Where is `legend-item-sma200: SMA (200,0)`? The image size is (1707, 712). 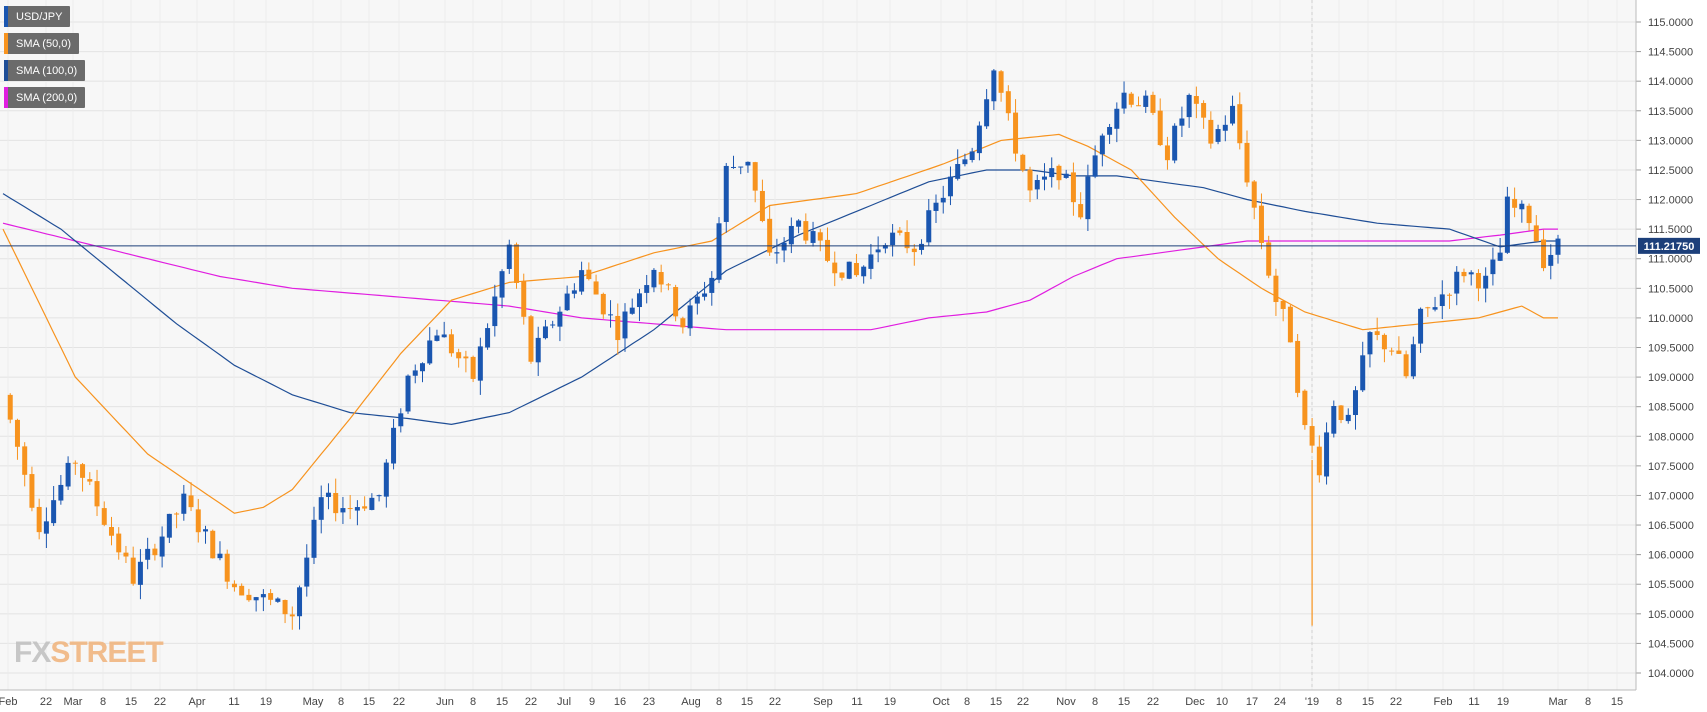 legend-item-sma200: SMA (200,0) is located at coordinates (45, 97).